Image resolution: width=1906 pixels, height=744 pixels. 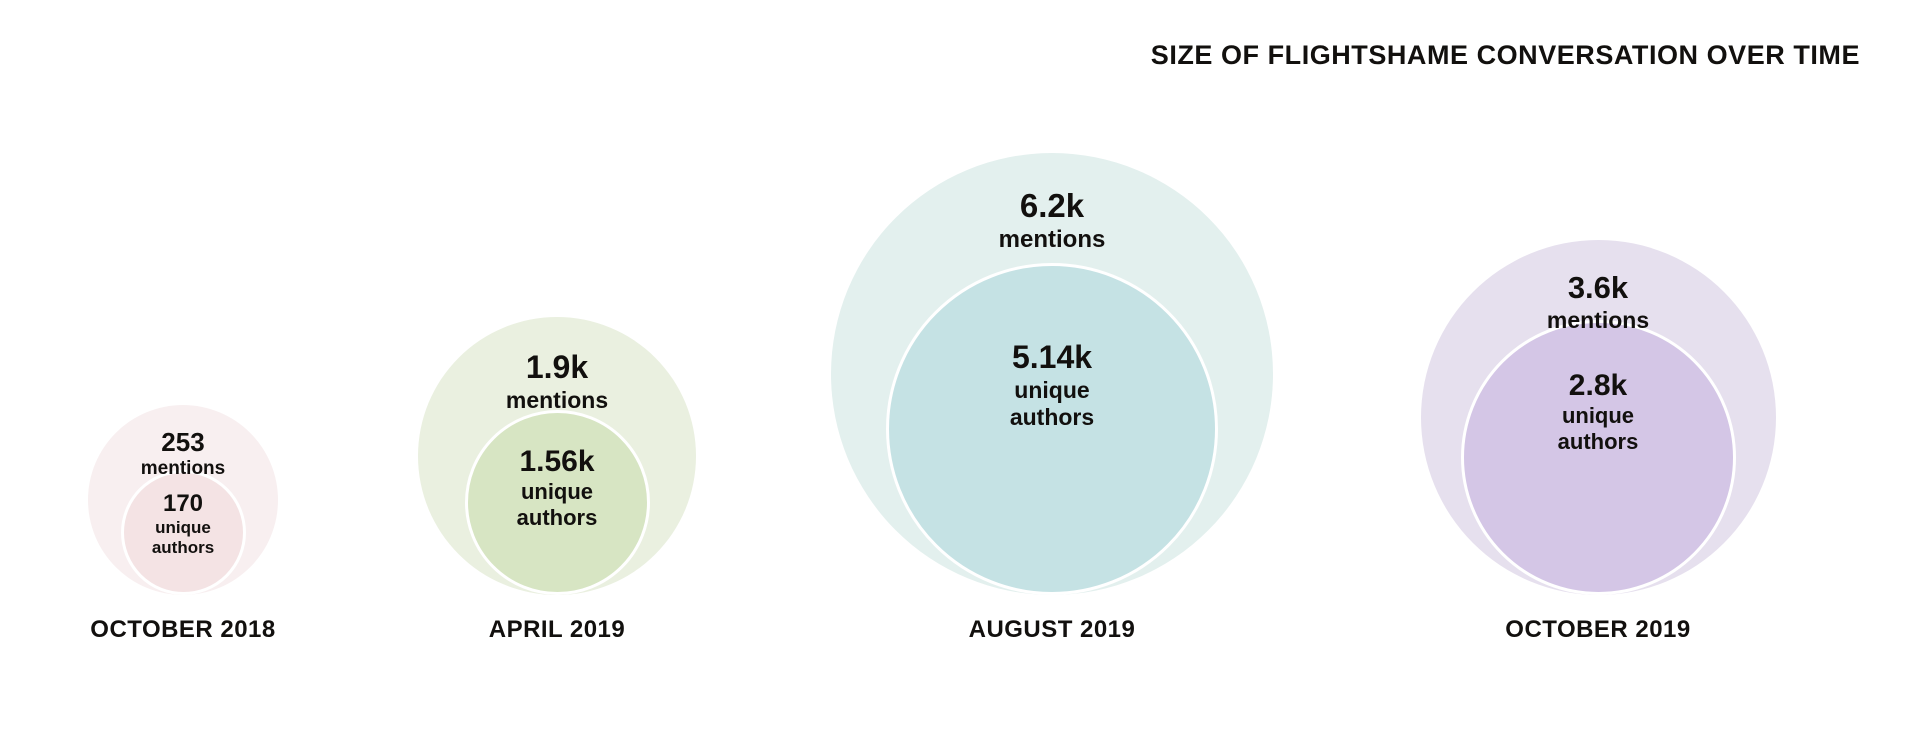 I want to click on bubble-group: 1.9k mentions 1.56k unique authors APRIL 2019, so click(x=557, y=372).